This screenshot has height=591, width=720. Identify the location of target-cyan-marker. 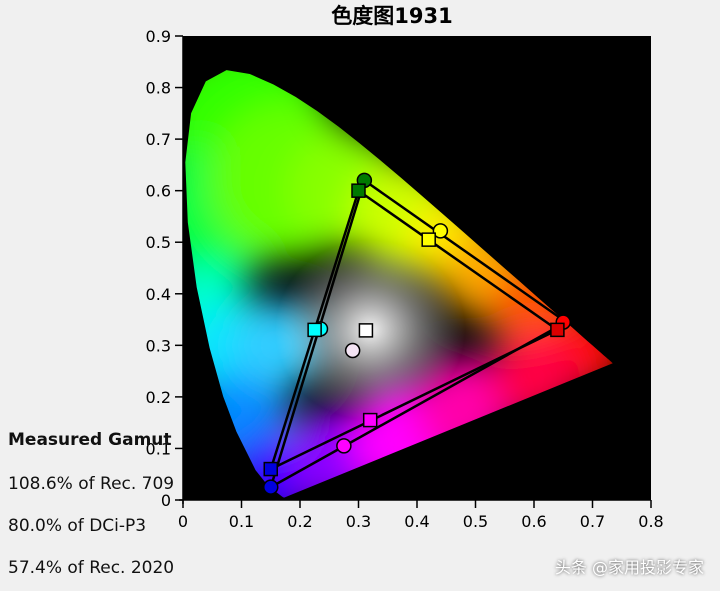
(314, 330).